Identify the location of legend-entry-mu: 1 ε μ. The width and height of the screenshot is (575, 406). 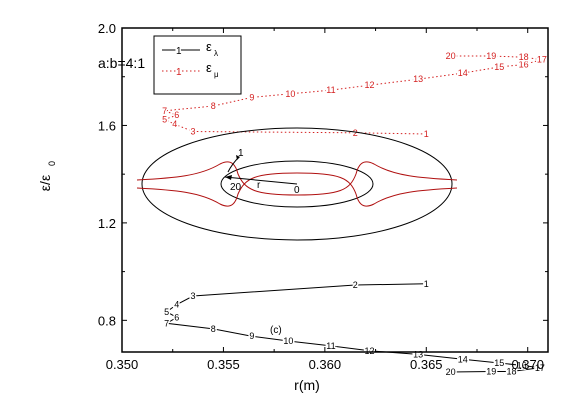
(190, 70).